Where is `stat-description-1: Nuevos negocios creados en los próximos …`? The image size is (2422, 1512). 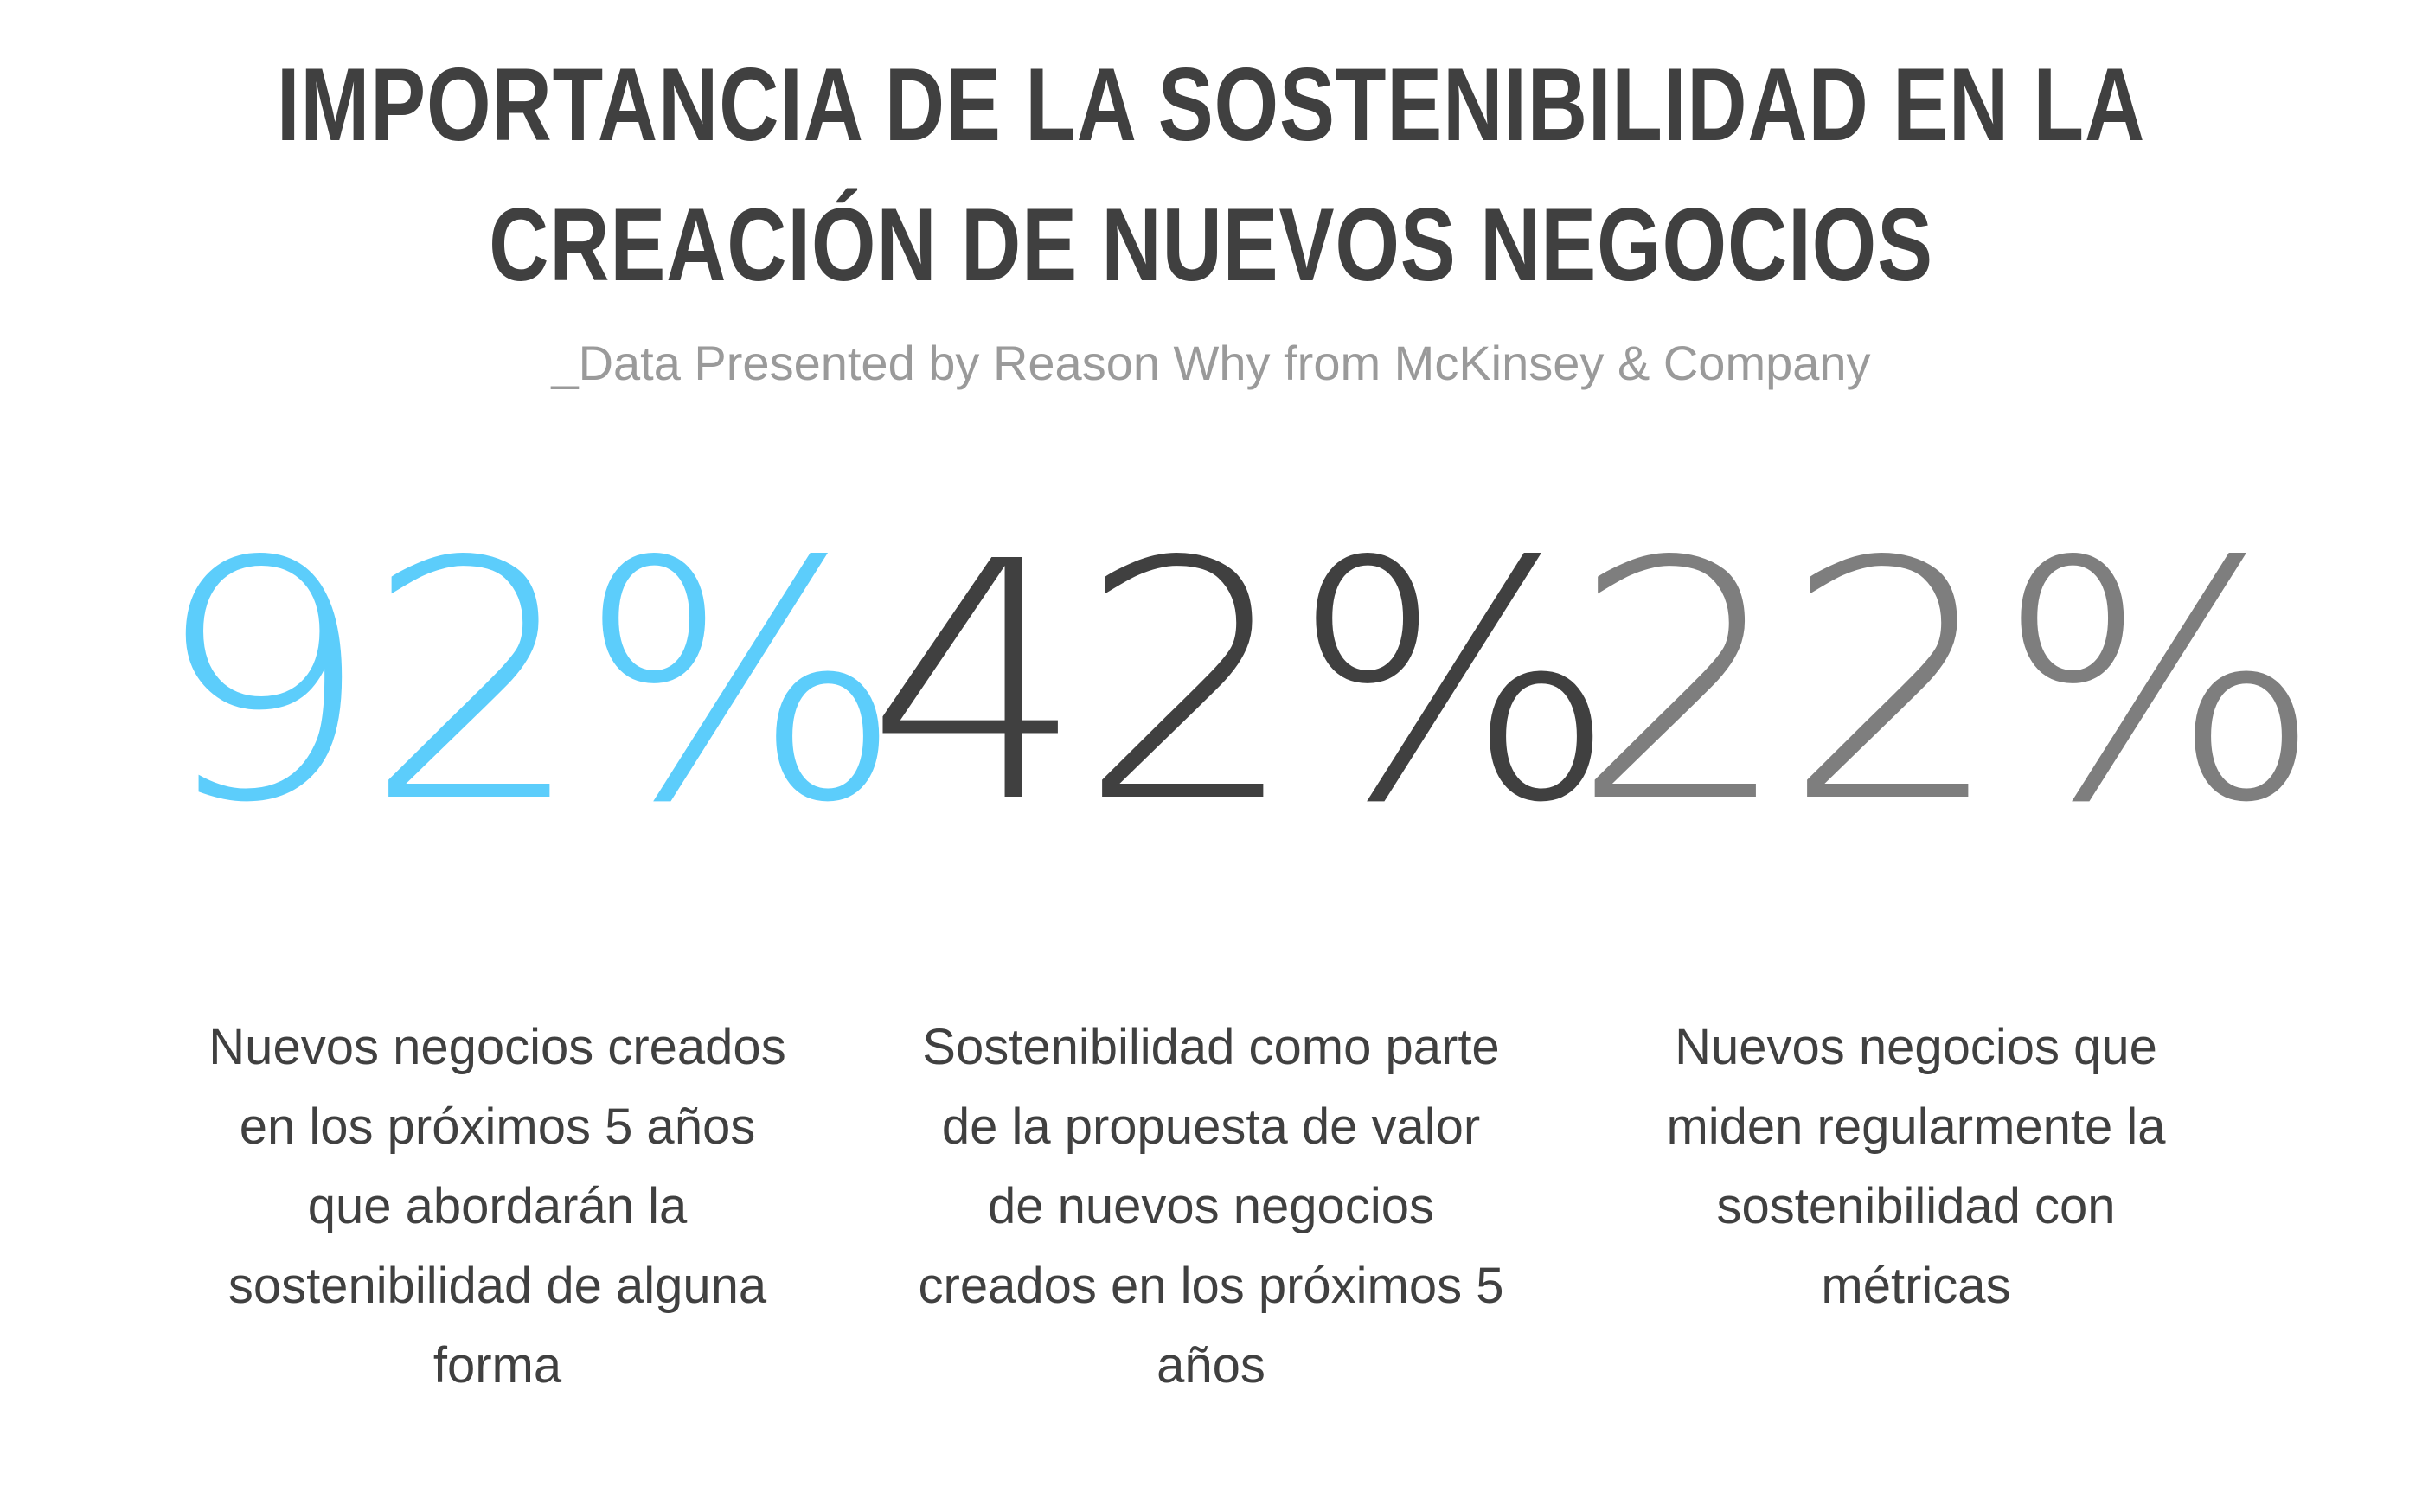
stat-description-1: Nuevos negocios creados en los próximos … is located at coordinates (497, 1206).